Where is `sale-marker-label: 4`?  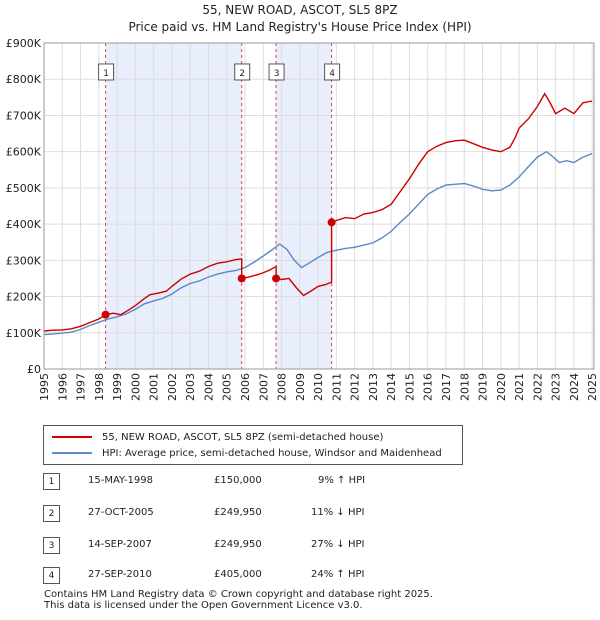 sale-marker-label: 4 is located at coordinates (332, 74).